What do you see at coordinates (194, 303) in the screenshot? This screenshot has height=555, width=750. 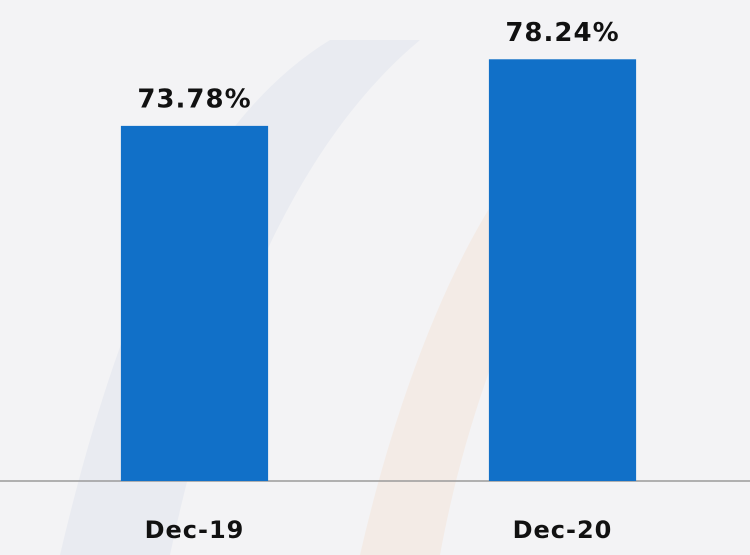 I see `bar` at bounding box center [194, 303].